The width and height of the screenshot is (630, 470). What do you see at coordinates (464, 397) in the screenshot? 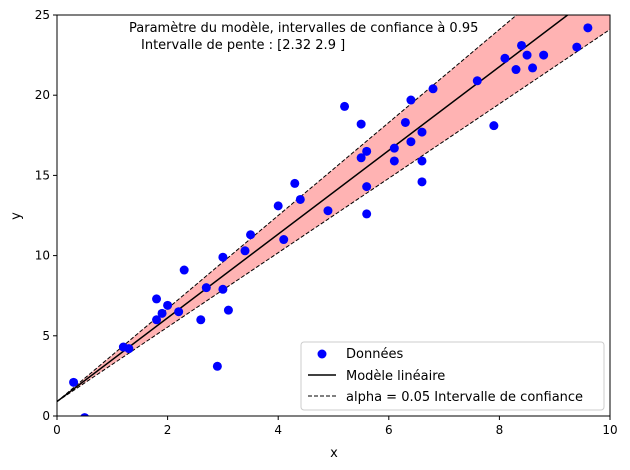
I see `legend-label-interval: alpha = 0.05 Intervalle de confiance` at bounding box center [464, 397].